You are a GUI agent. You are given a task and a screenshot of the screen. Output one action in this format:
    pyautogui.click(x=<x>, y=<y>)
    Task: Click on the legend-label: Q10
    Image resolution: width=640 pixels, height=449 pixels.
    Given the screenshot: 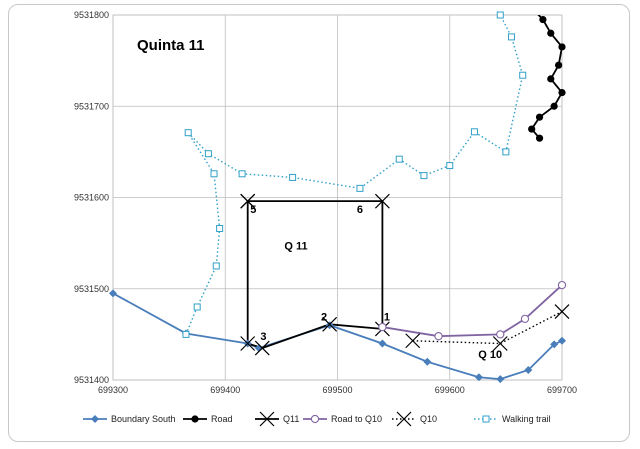 What is the action you would take?
    pyautogui.click(x=428, y=419)
    